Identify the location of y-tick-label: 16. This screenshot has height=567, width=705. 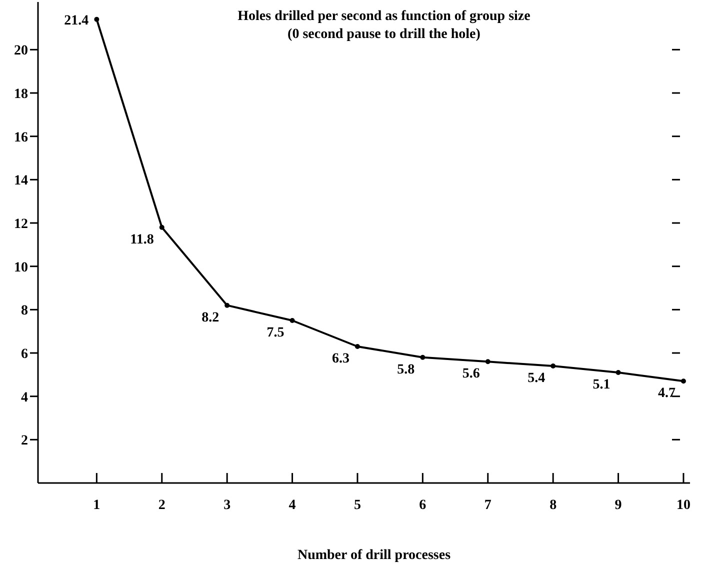
(21, 138).